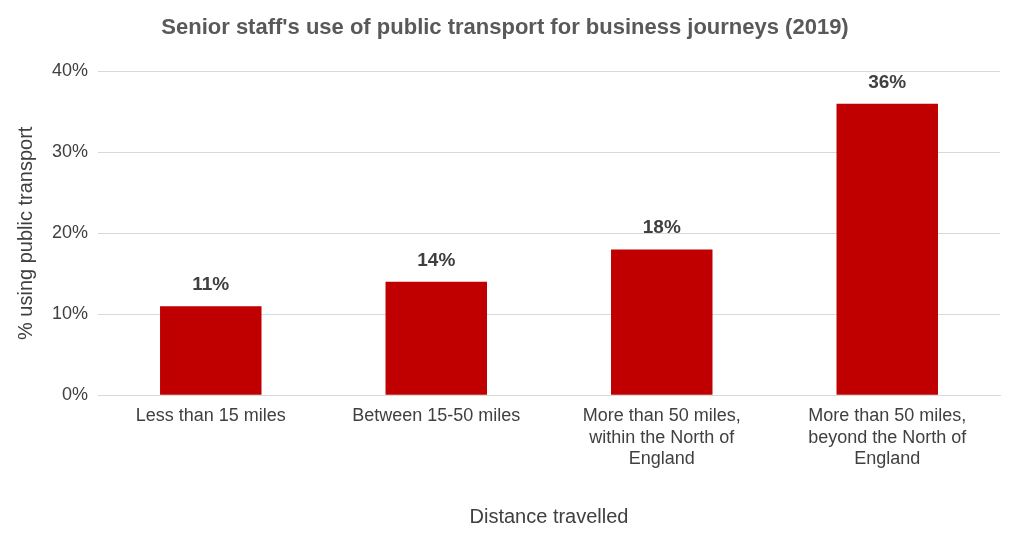  What do you see at coordinates (24, 233) in the screenshot?
I see `y-axis-title: % using public transport` at bounding box center [24, 233].